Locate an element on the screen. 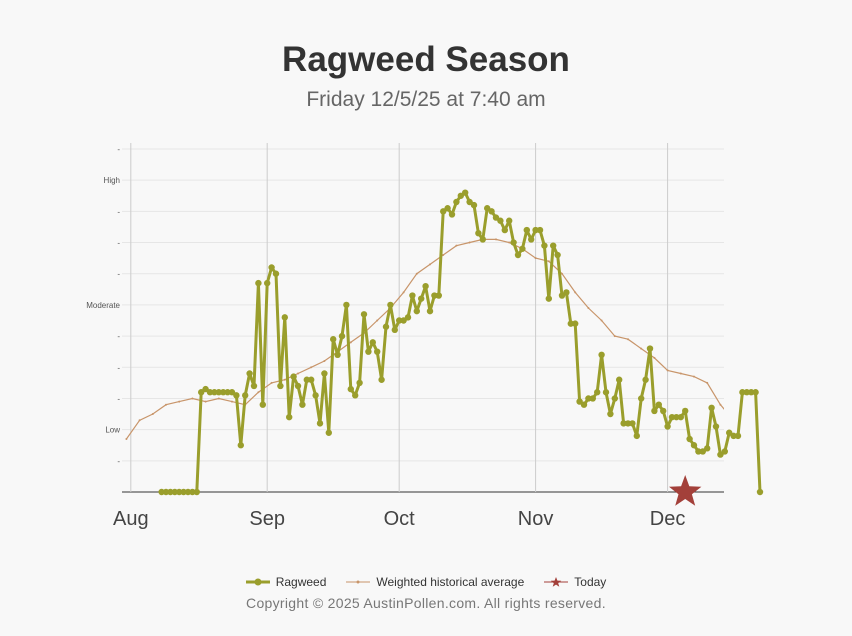  legend-label-average: Weighted historical average is located at coordinates (450, 582).